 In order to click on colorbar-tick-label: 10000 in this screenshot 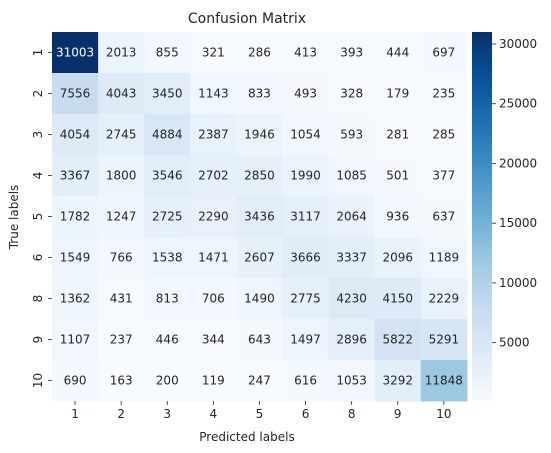, I will do `click(518, 283)`.